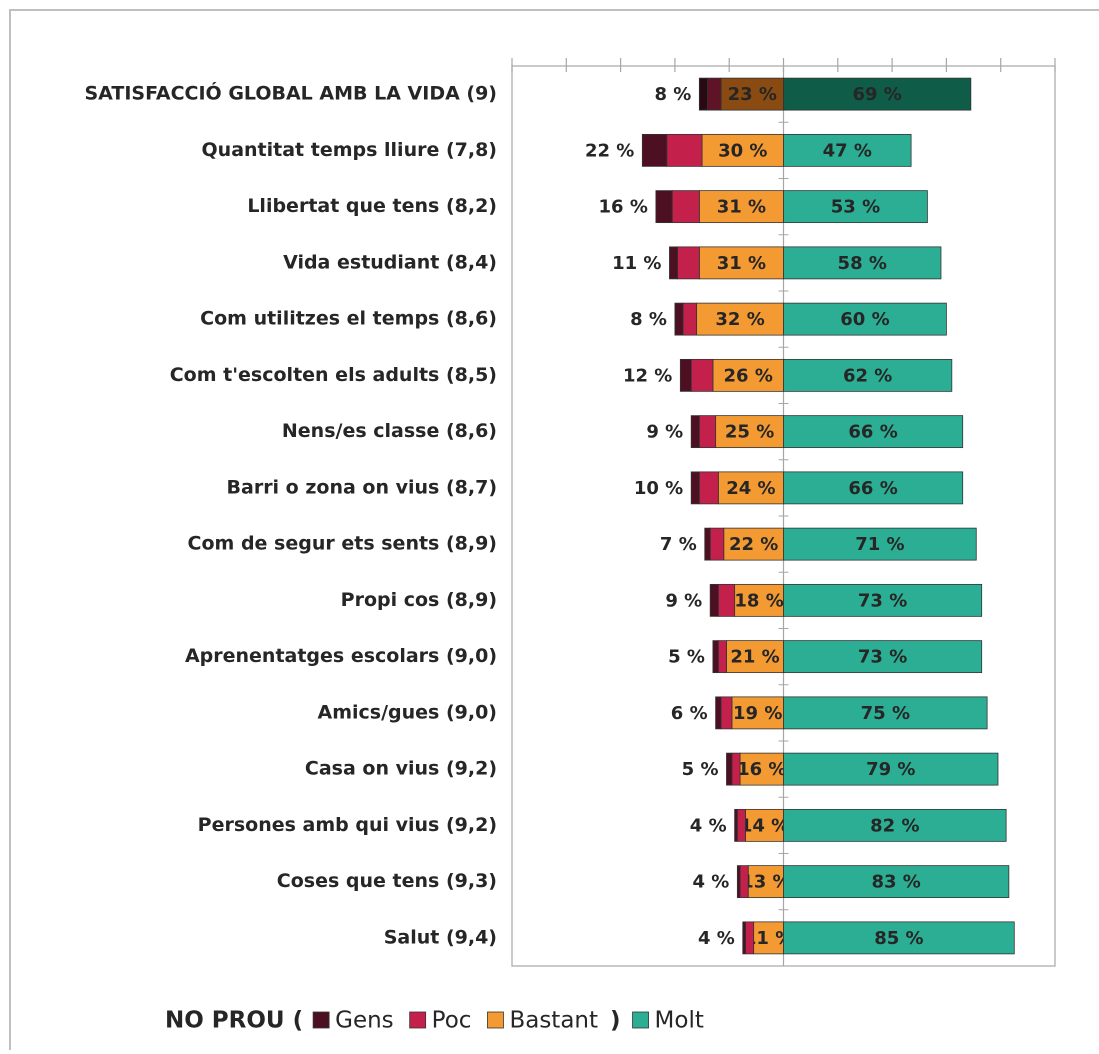 The height and width of the screenshot is (1054, 1099). I want to click on category-label: Aprenentatges escolars (9,0), so click(341, 656).